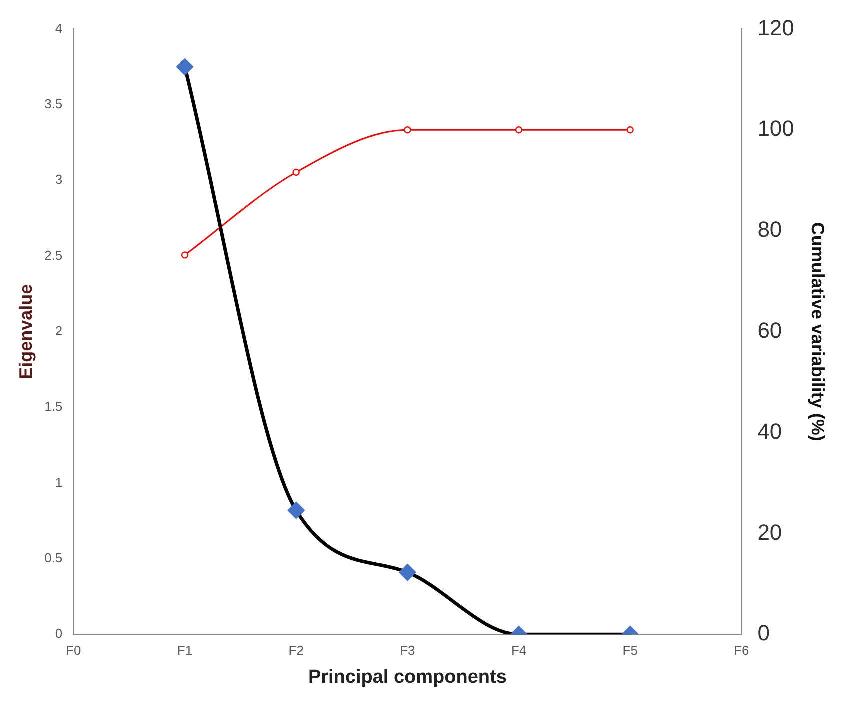 This screenshot has height=705, width=850. Describe the element at coordinates (59, 180) in the screenshot. I see `y-tick-label: 3` at that location.